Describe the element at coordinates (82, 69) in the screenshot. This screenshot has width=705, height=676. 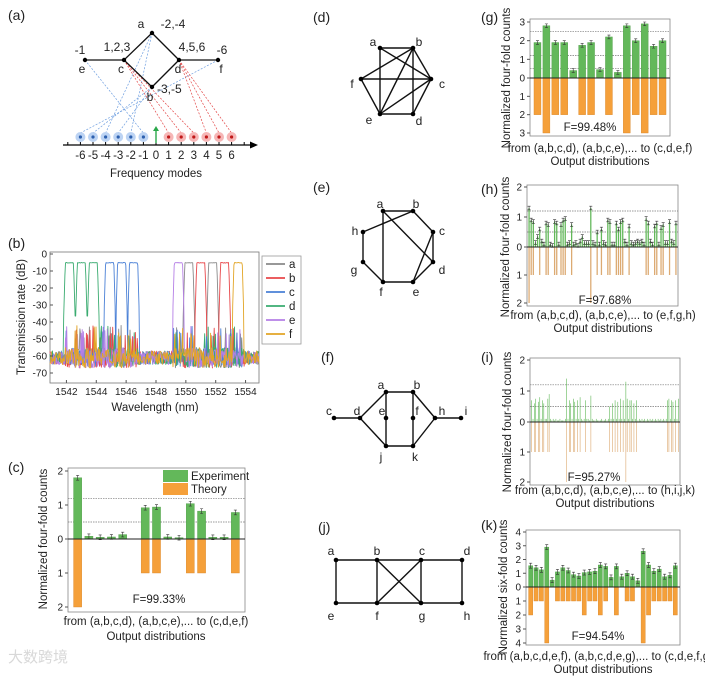
I see `node-label-e: e` at that location.